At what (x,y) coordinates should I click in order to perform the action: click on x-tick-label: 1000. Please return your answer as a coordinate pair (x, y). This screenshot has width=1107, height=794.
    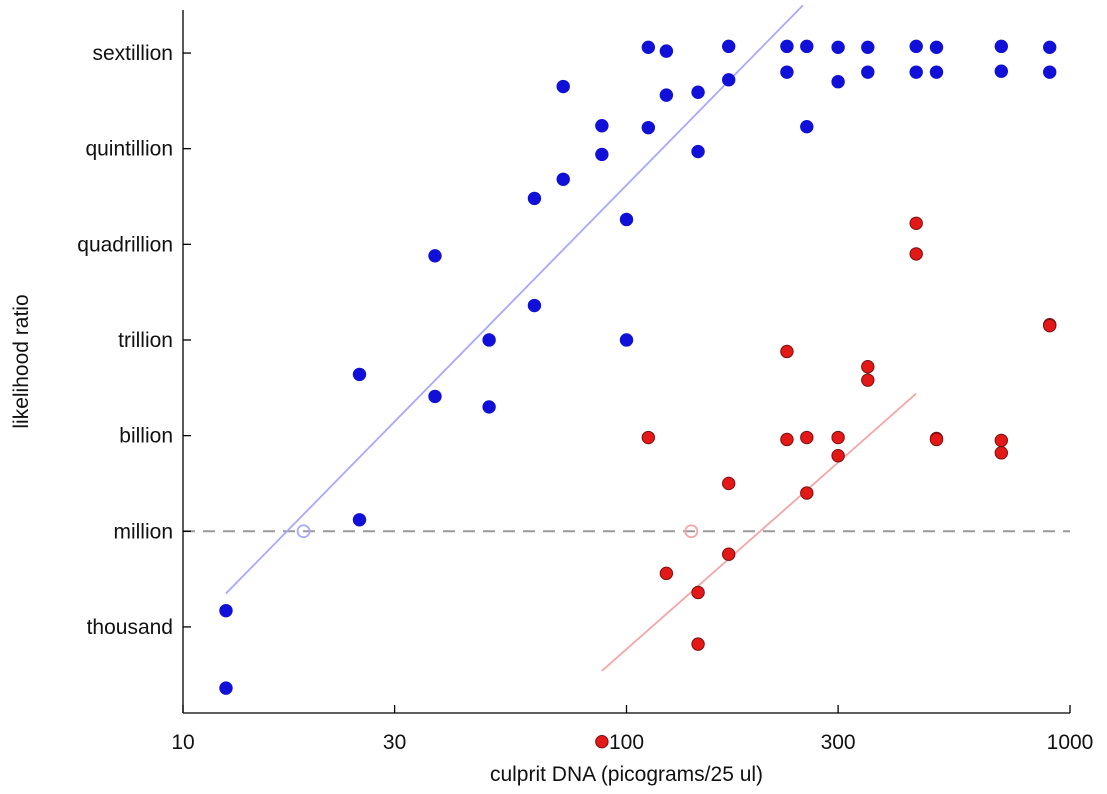
    Looking at the image, I should click on (1070, 742).